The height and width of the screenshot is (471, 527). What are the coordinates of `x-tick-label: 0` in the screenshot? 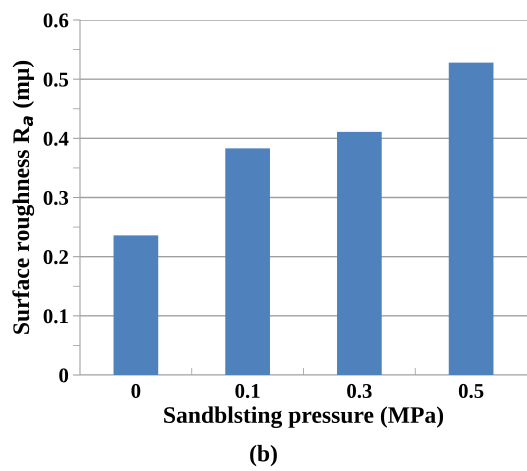 It's located at (135, 391).